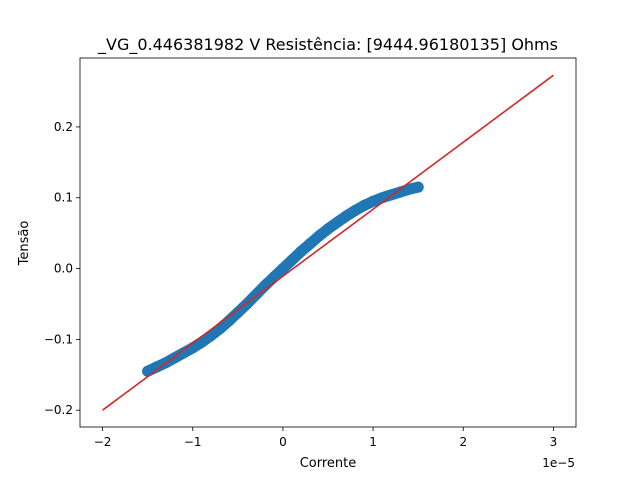 The height and width of the screenshot is (480, 640). Describe the element at coordinates (283, 442) in the screenshot. I see `x-tick-label: 0` at that location.